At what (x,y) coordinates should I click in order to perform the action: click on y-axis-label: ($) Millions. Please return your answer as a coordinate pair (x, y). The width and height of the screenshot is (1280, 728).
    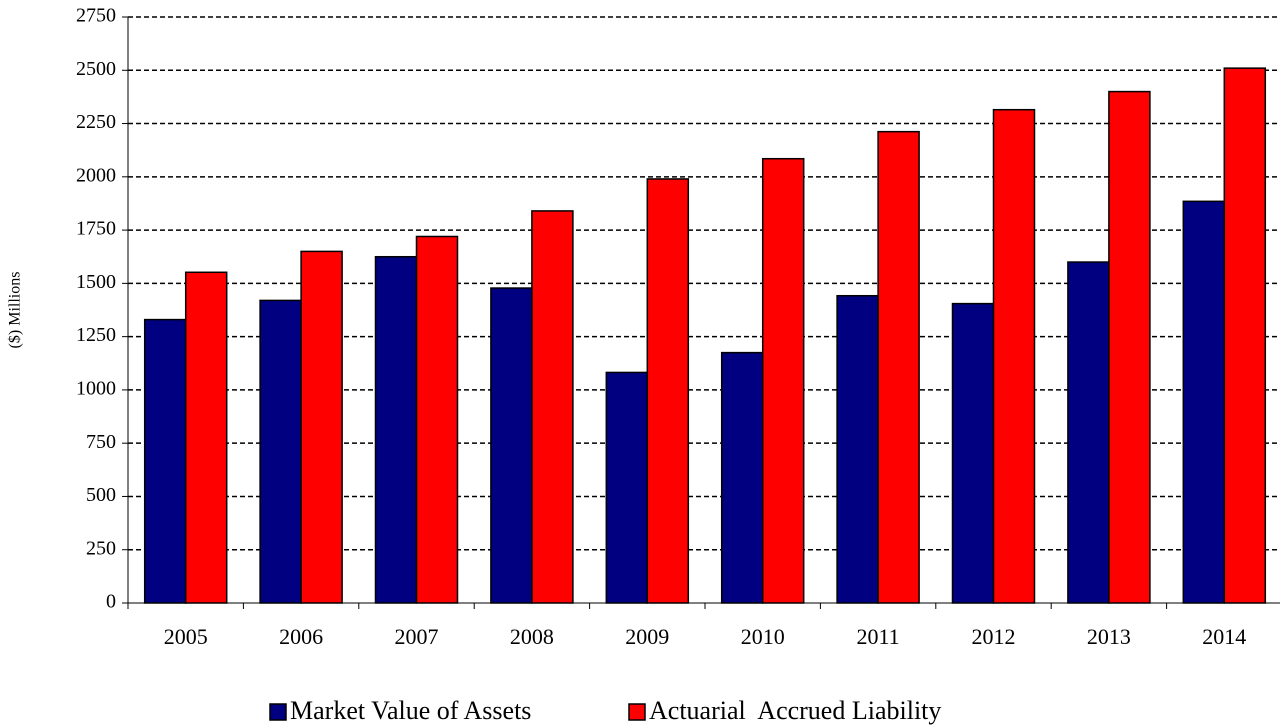
    Looking at the image, I should click on (15, 310).